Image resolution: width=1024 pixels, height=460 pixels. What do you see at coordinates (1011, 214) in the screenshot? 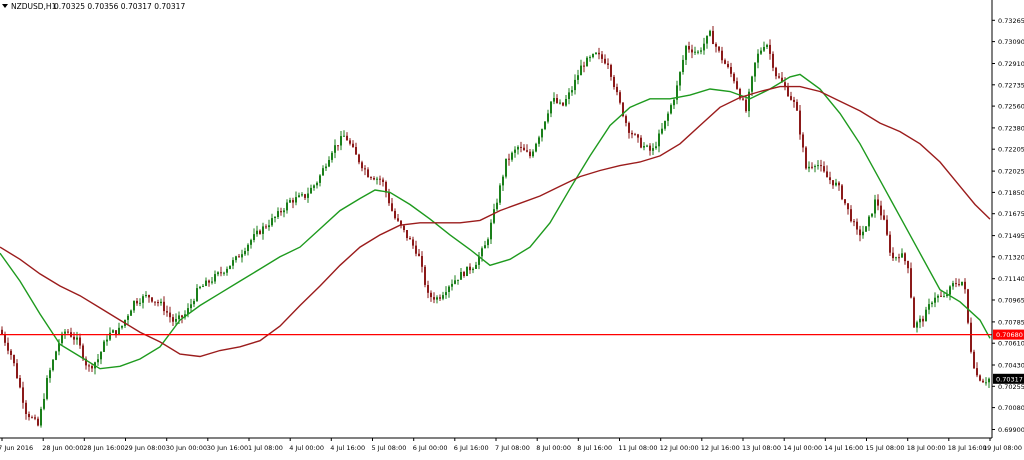
I see `price-tick-label: 0.71675` at bounding box center [1011, 214].